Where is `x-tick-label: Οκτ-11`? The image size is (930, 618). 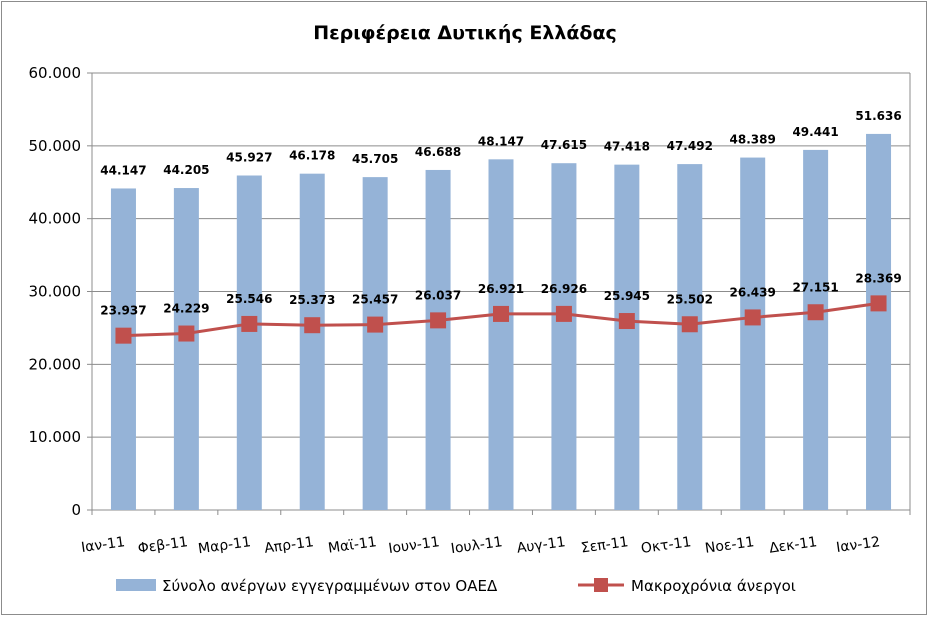
x-tick-label: Οκτ-11 is located at coordinates (666, 545).